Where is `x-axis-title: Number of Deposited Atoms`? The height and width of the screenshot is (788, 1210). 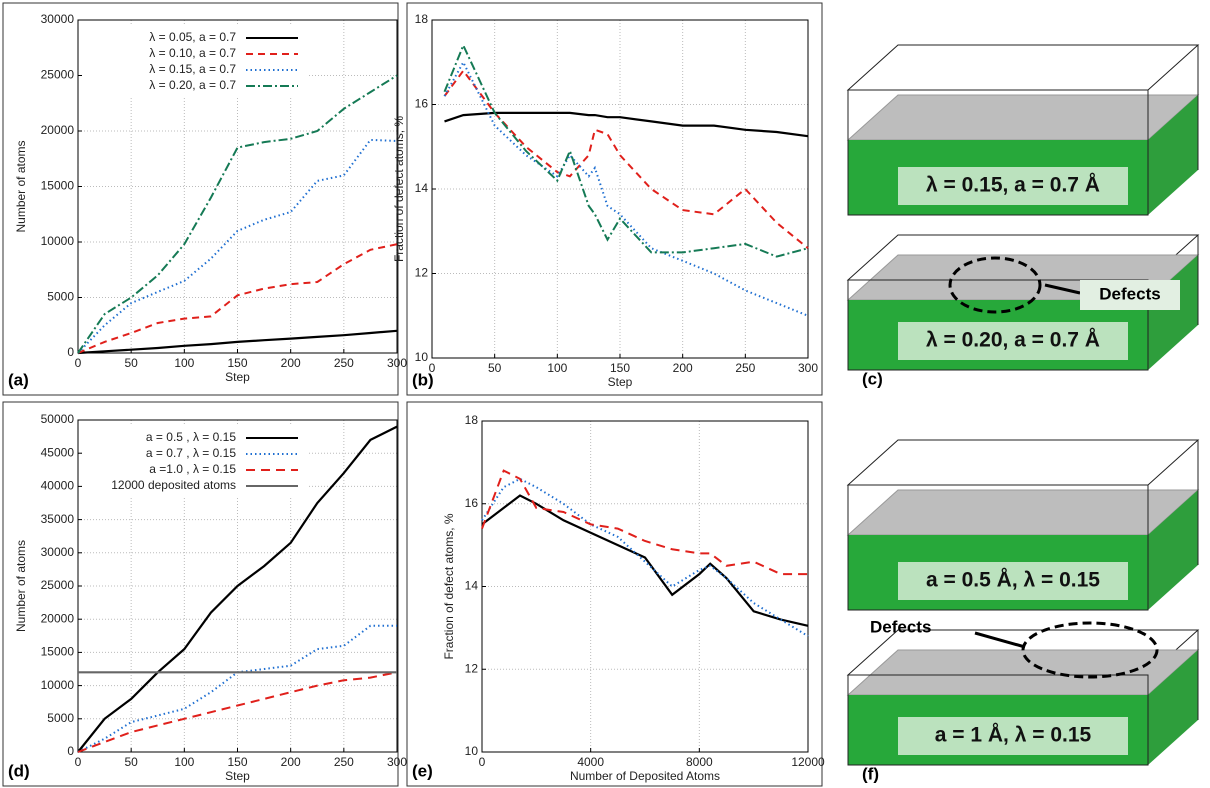
x-axis-title: Number of Deposited Atoms is located at coordinates (645, 776).